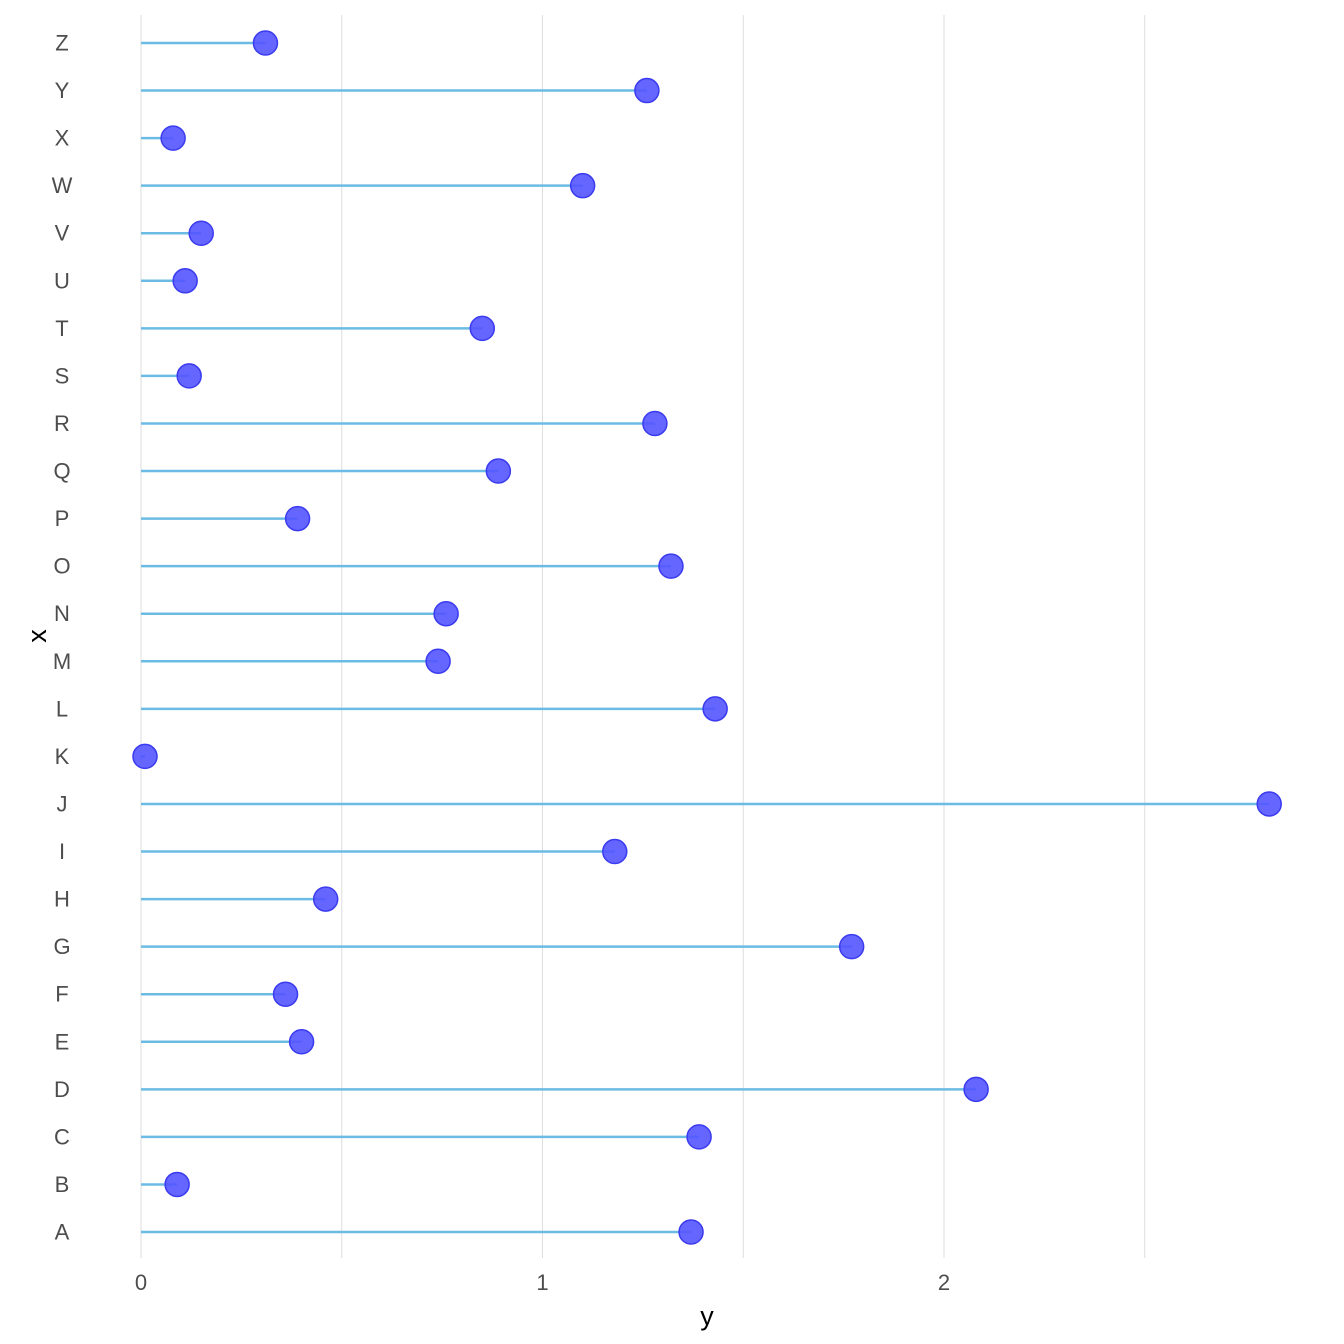  I want to click on y-tick-label: U, so click(62, 280).